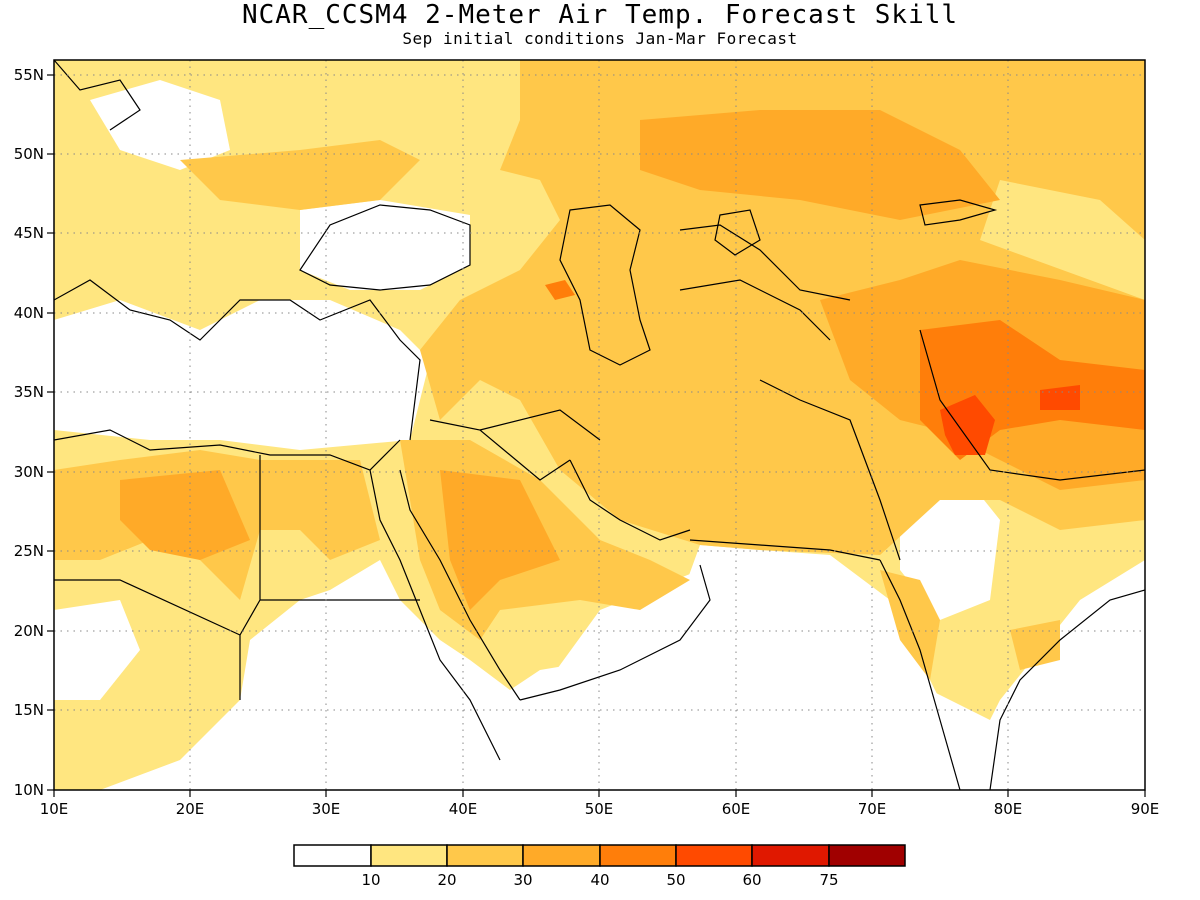 Image resolution: width=1200 pixels, height=900 pixels. I want to click on lat-label: 15N, so click(29, 710).